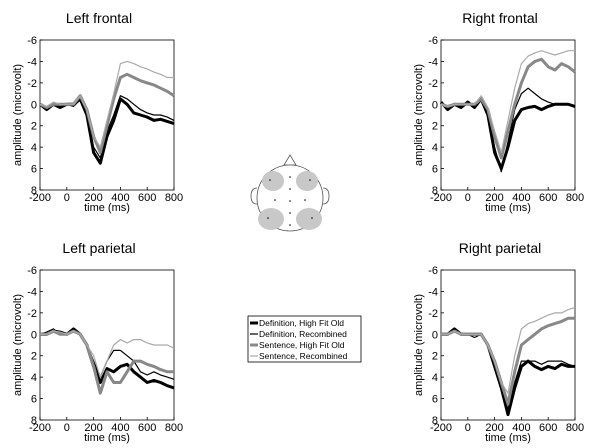  Describe the element at coordinates (303, 356) in the screenshot. I see `legend-label: Sentence, Recombined` at that location.